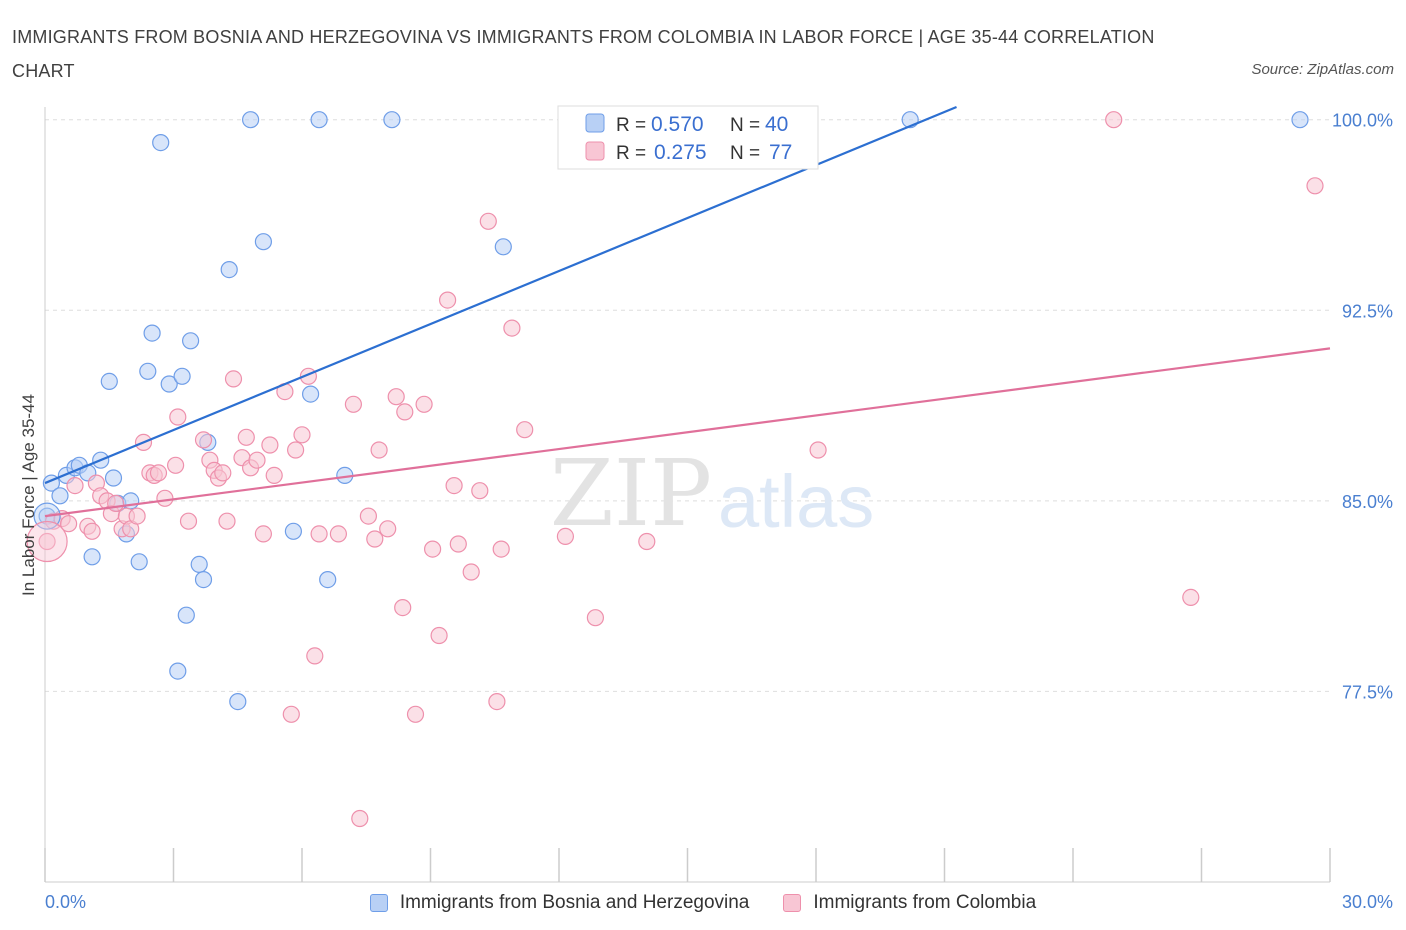 The height and width of the screenshot is (930, 1406). I want to click on y-tick-label-3: 100.0%, so click(1362, 121).